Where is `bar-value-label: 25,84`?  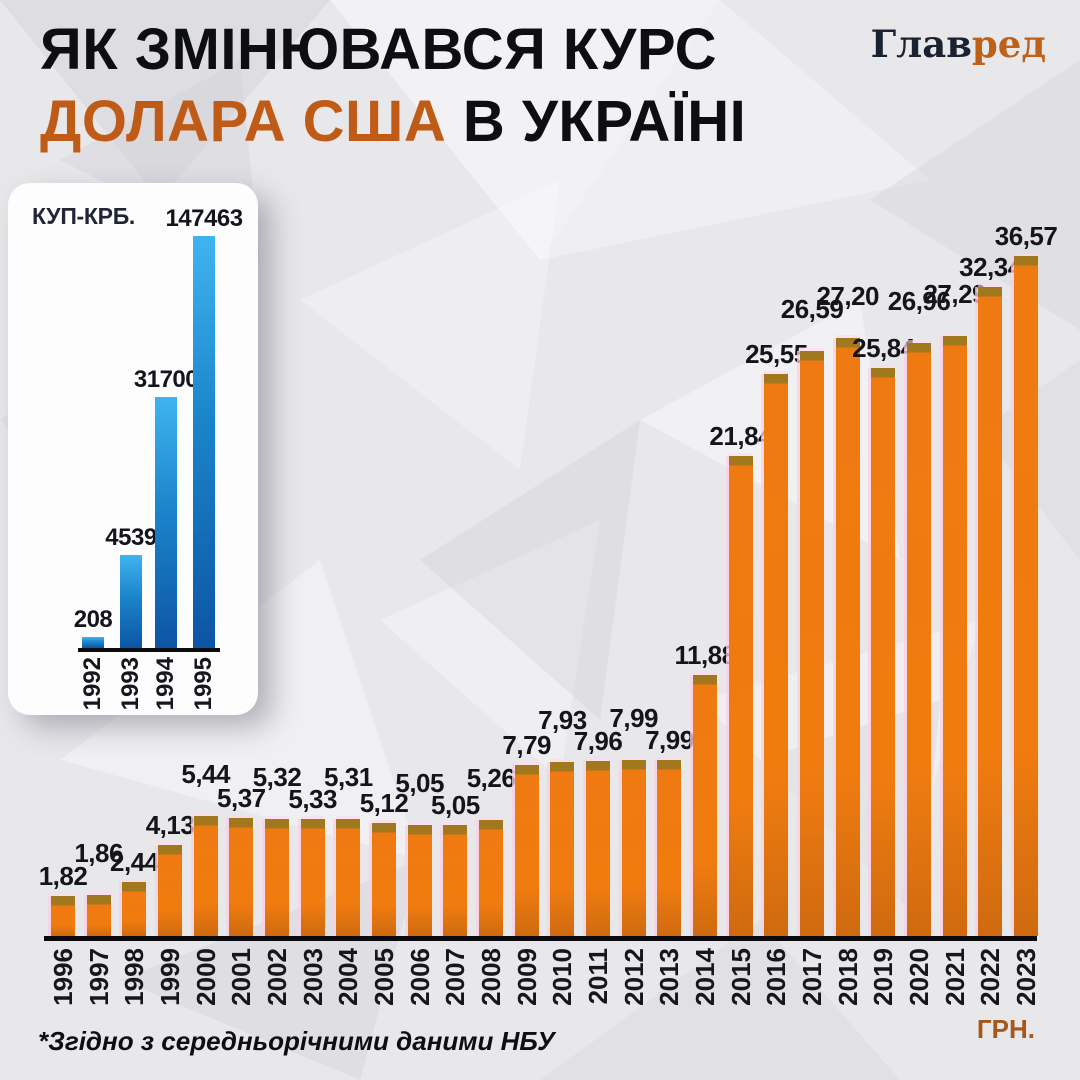 bar-value-label: 25,84 is located at coordinates (883, 348).